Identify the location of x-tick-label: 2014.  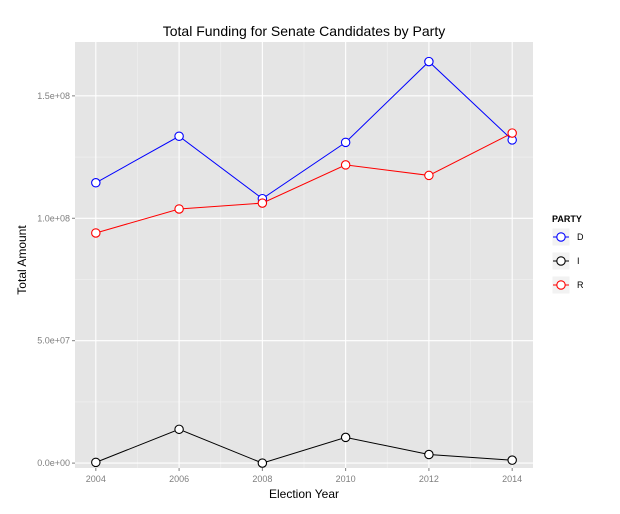
(512, 479).